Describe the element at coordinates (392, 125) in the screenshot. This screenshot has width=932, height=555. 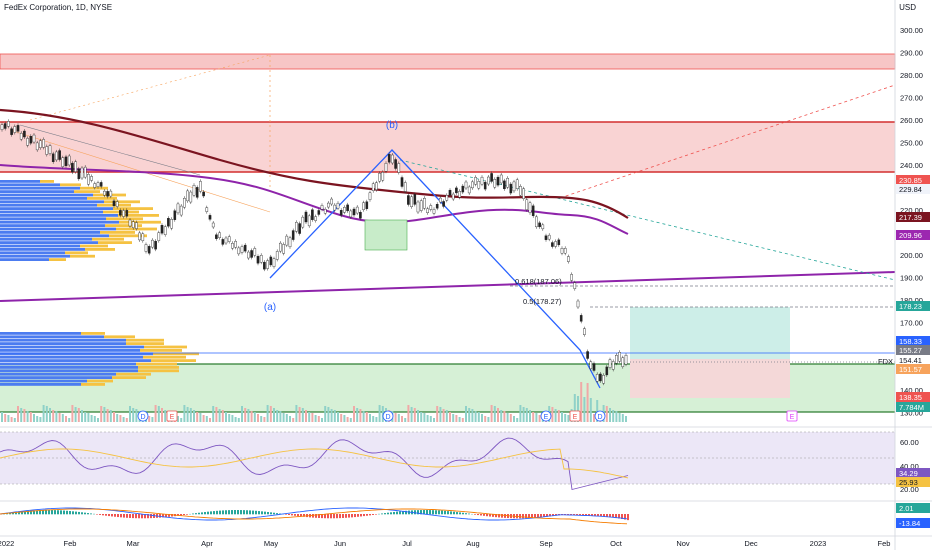
I see `wave-b-label: (b)` at that location.